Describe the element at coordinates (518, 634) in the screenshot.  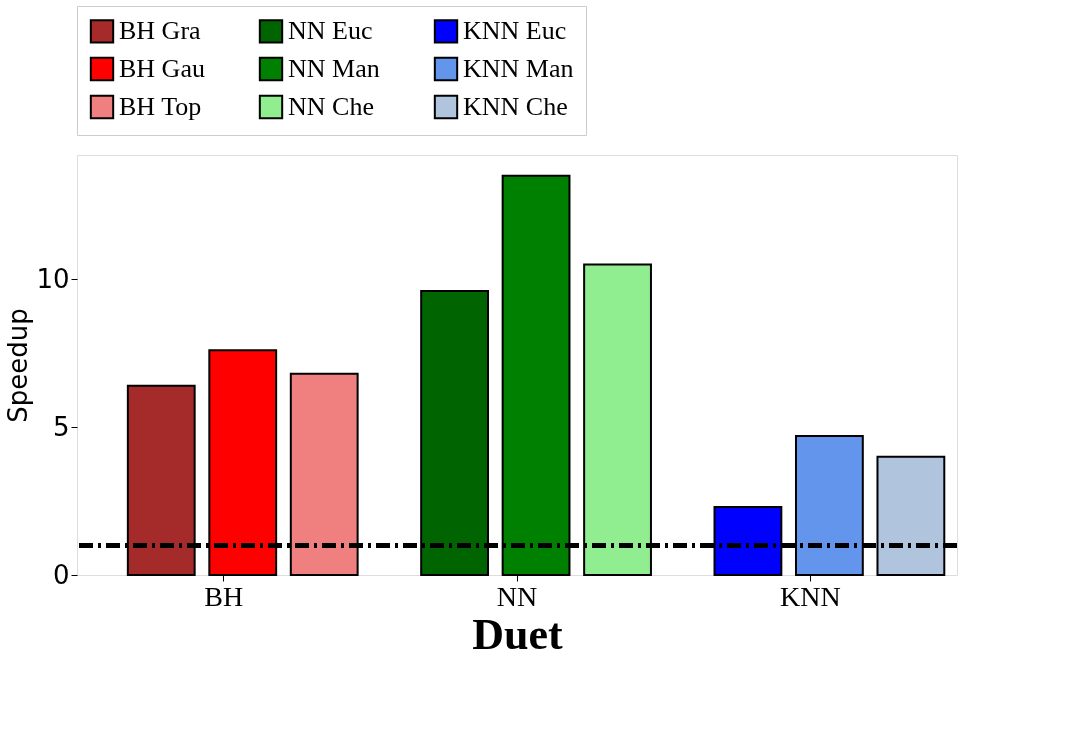
I see `x-axis-title: Duet` at that location.